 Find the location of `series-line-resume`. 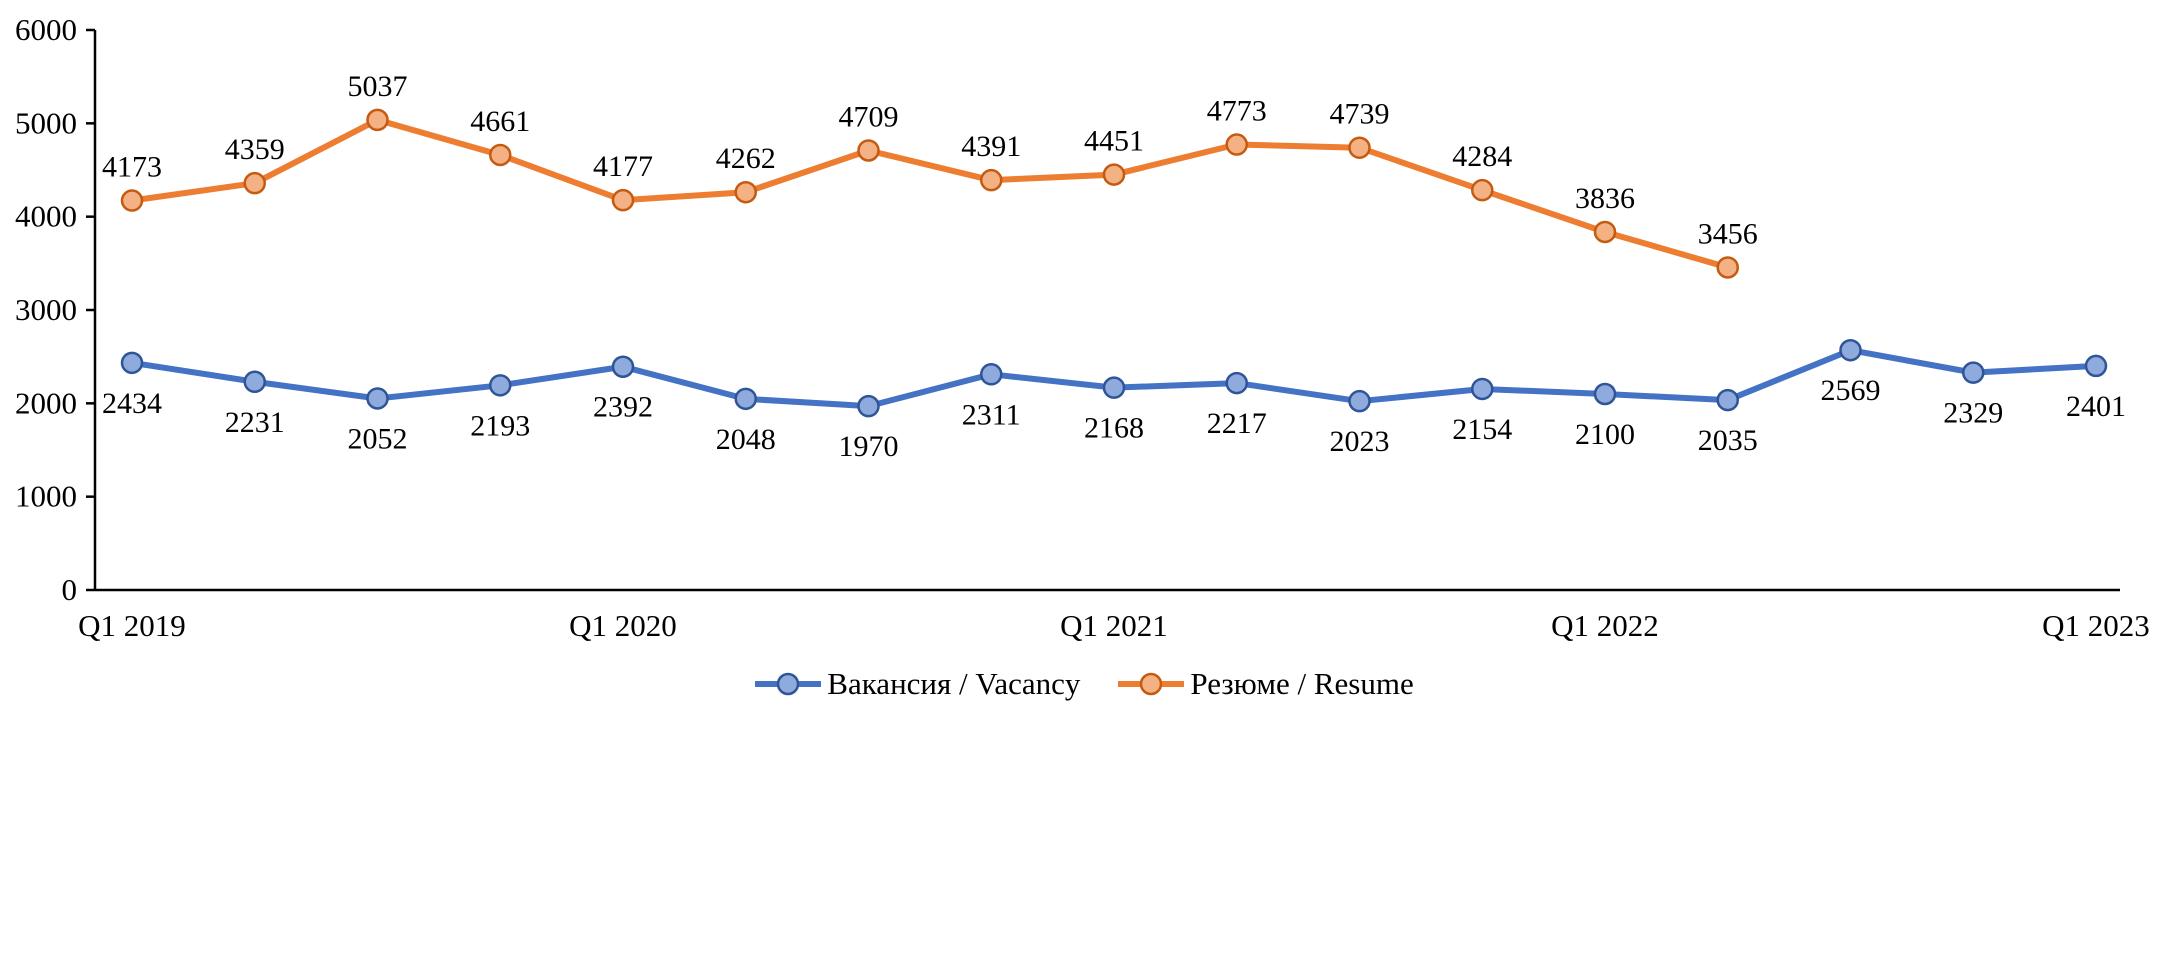

series-line-resume is located at coordinates (930, 193).